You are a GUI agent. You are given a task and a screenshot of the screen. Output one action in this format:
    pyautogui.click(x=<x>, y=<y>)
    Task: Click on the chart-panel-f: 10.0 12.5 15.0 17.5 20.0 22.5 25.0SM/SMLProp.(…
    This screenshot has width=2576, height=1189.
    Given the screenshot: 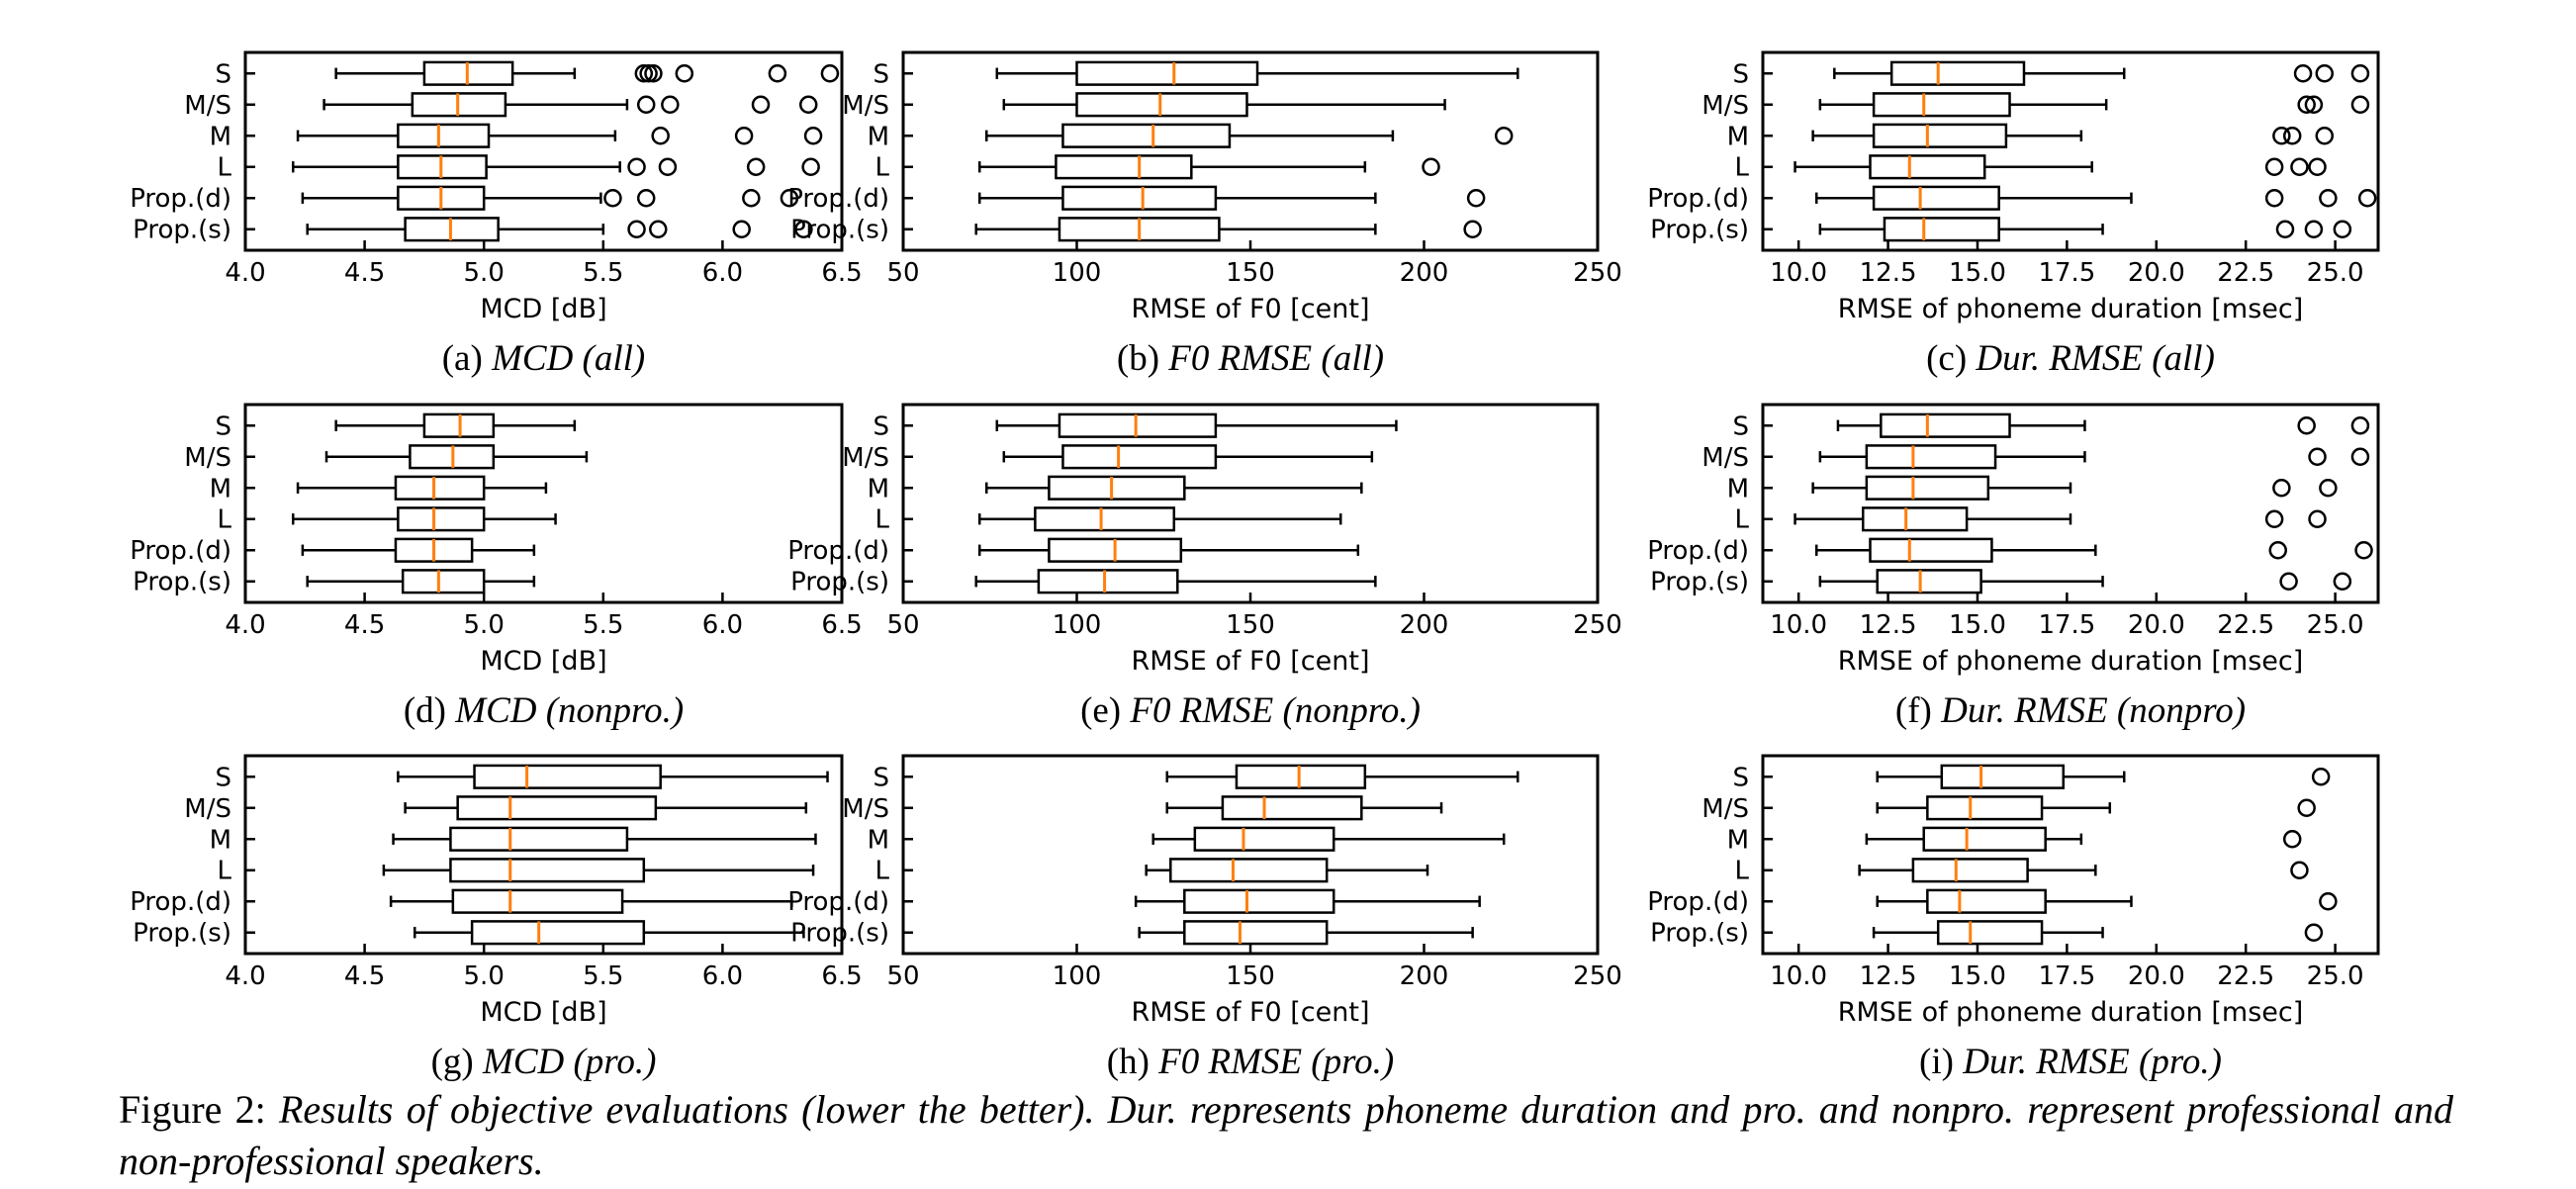 What is the action you would take?
    pyautogui.click(x=2014, y=567)
    